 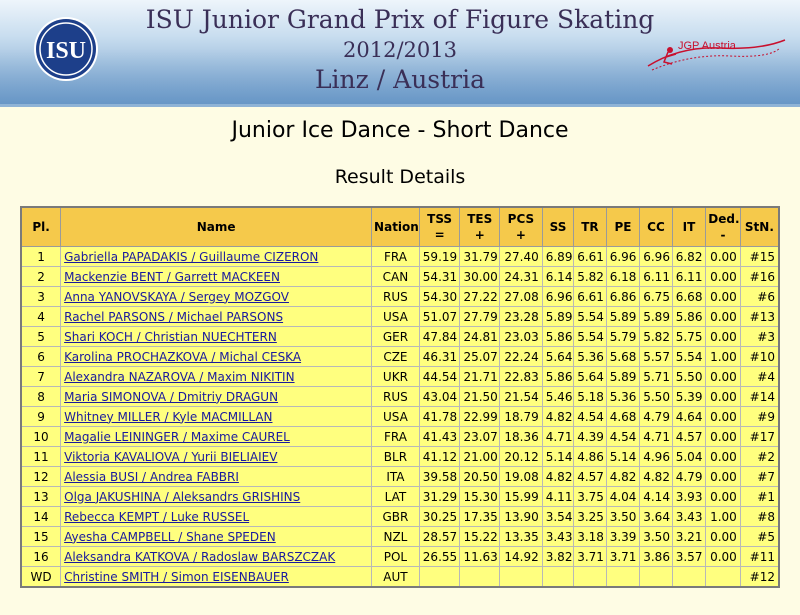 I want to click on cell-pcs: 22.24, so click(x=521, y=356).